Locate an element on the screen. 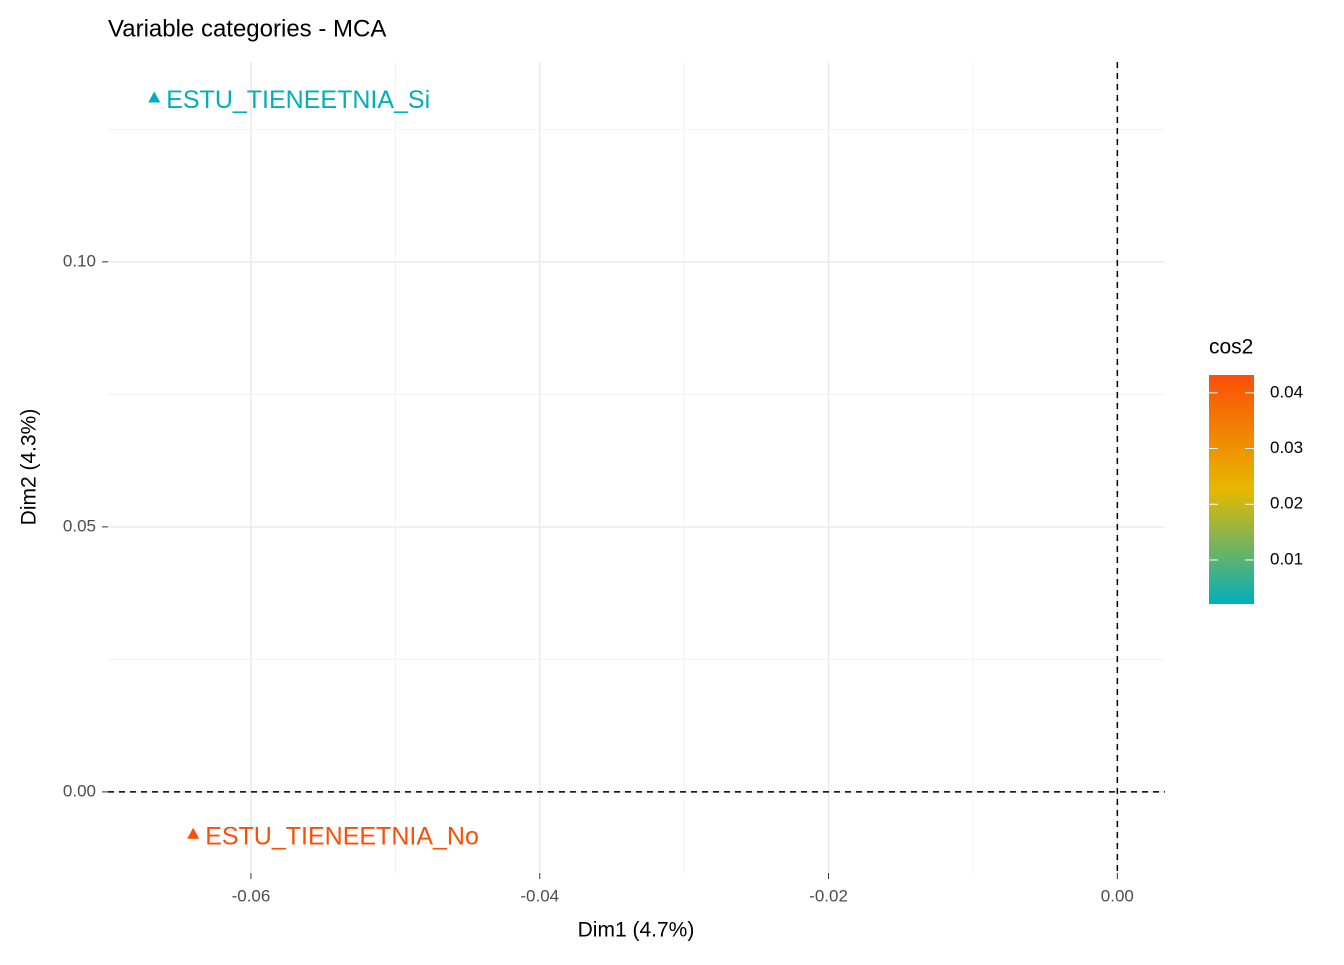 The image size is (1344, 965). point-label: ESTU_TIENEETNIA_Si is located at coordinates (298, 100).